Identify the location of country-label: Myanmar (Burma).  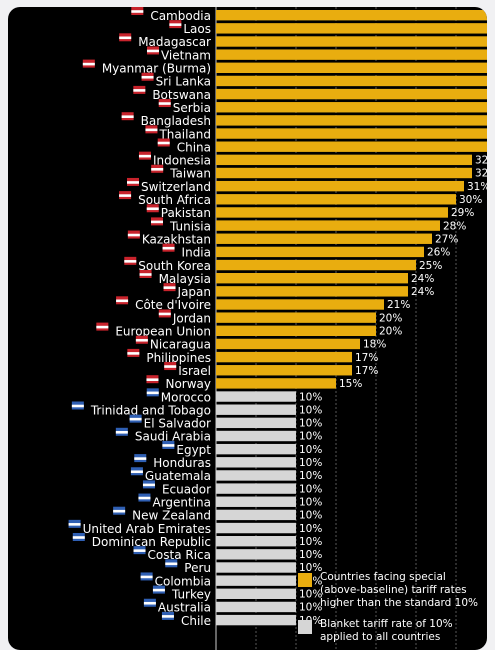
(156, 69).